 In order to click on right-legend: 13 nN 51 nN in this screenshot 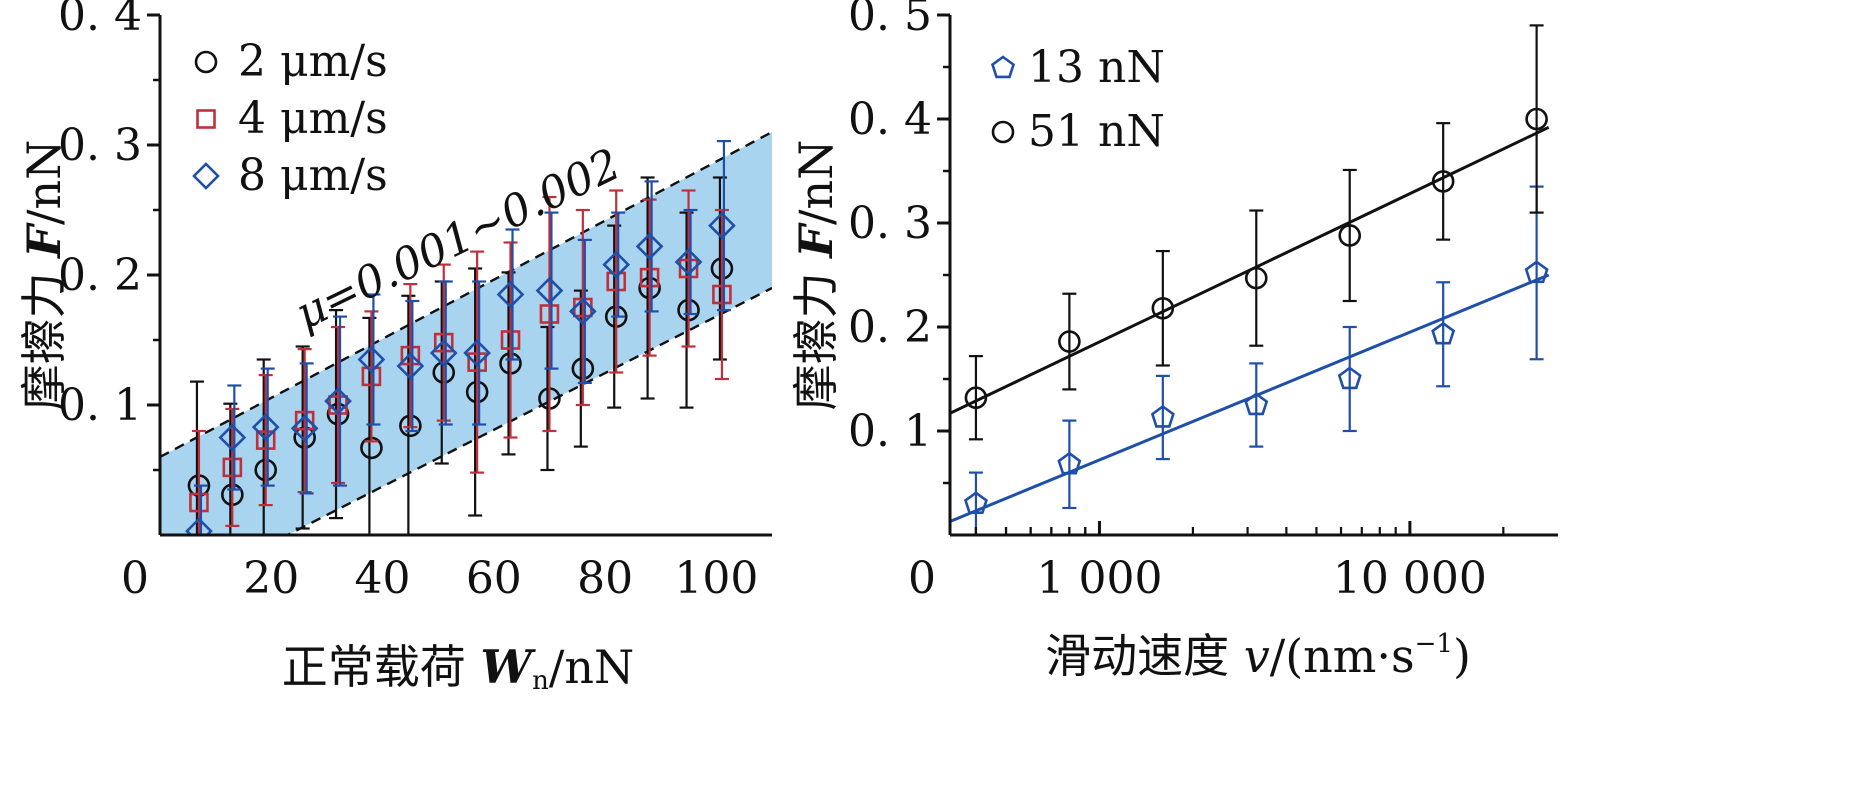, I will do `click(1077, 99)`.